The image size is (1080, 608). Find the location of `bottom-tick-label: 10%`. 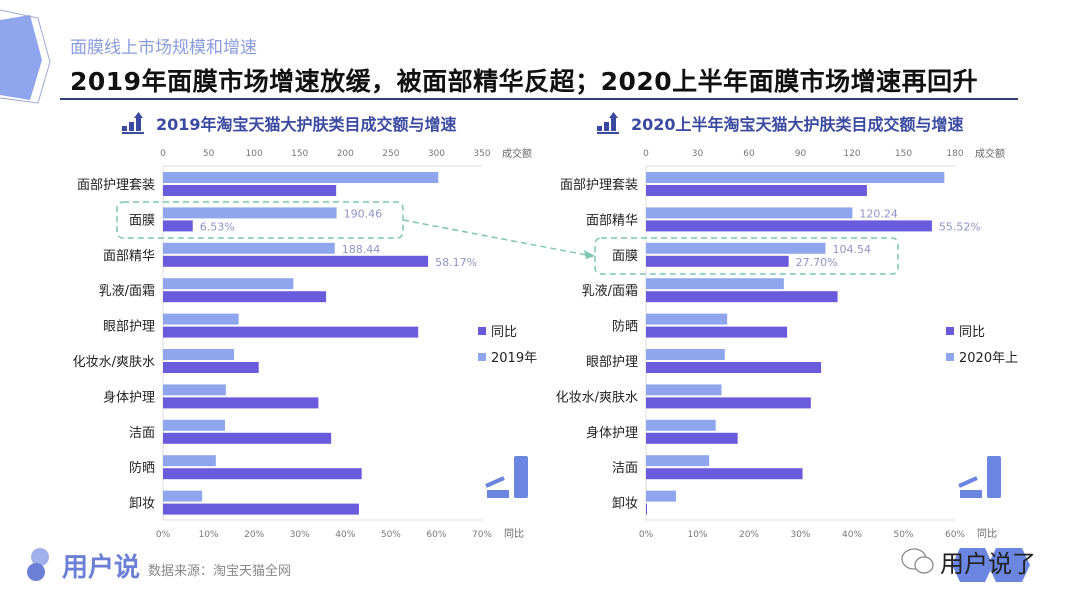

bottom-tick-label: 10% is located at coordinates (209, 535).